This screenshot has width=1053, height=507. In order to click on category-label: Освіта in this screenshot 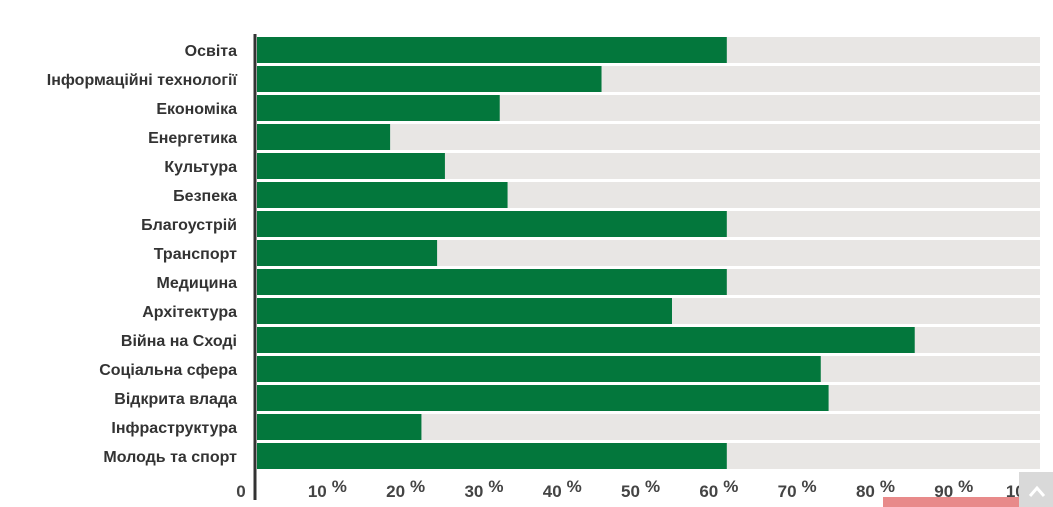, I will do `click(211, 51)`.